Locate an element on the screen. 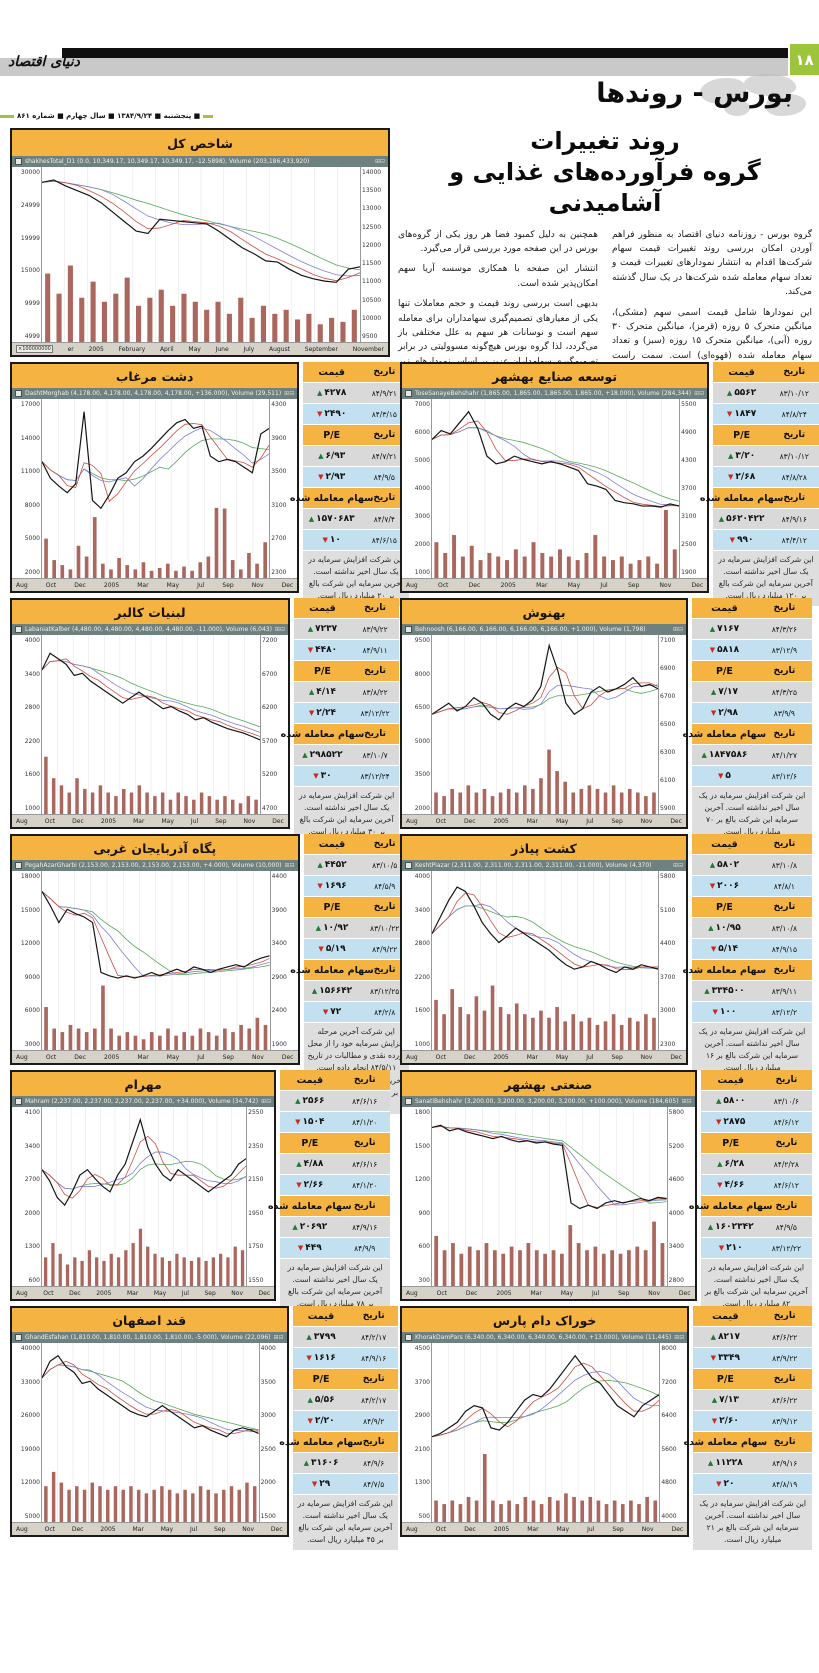  axis-tick: 600 is located at coordinates (34, 1280).